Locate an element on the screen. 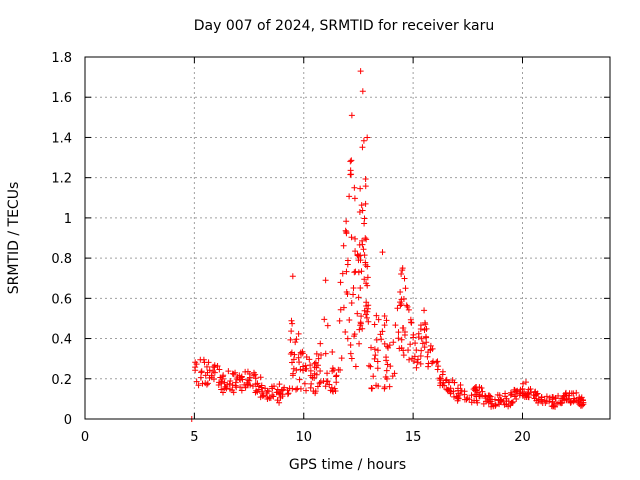 The image size is (640, 480). y-tick-label: 0.6 is located at coordinates (61, 299).